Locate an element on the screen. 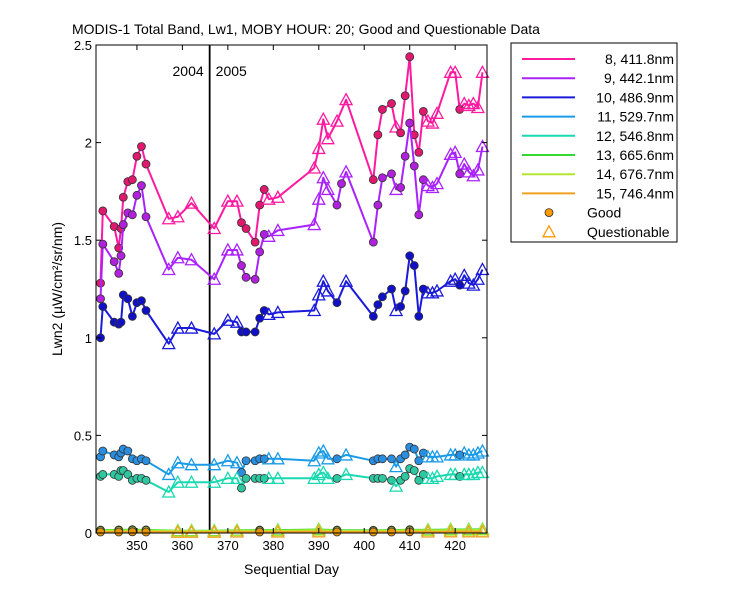 The width and height of the screenshot is (750, 600). legend-label: 8, 411.8nm is located at coordinates (639, 59).